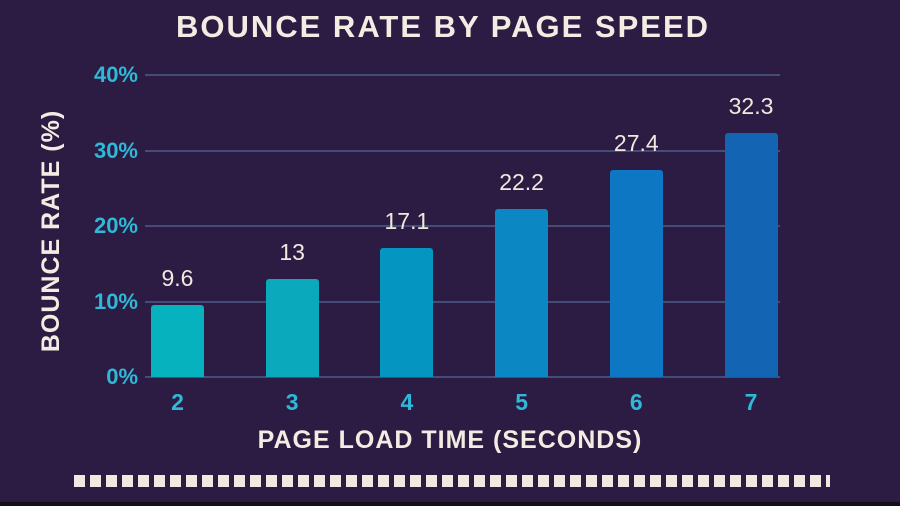 Image resolution: width=900 pixels, height=506 pixels. I want to click on chart-title: BOUNCE RATE BY PAGE SPEED, so click(443, 26).